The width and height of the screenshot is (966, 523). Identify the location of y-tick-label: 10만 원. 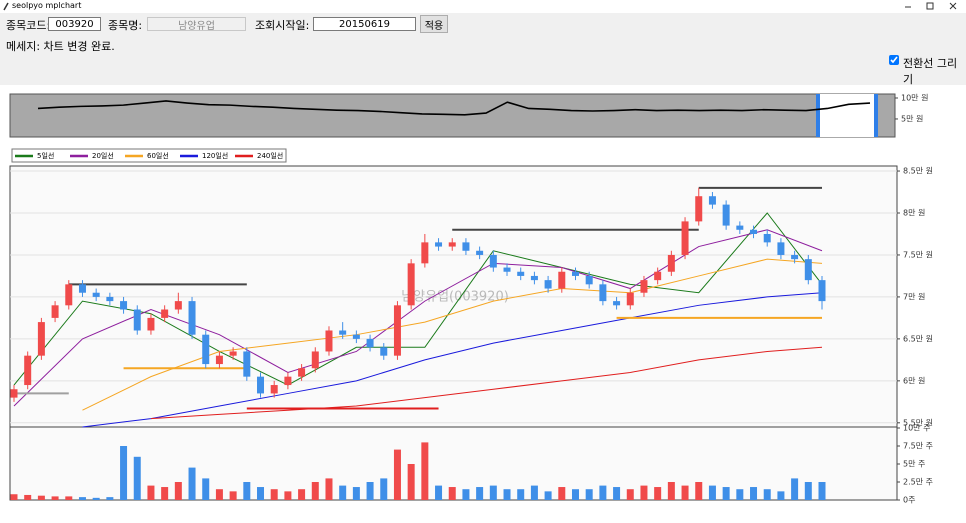
(914, 97).